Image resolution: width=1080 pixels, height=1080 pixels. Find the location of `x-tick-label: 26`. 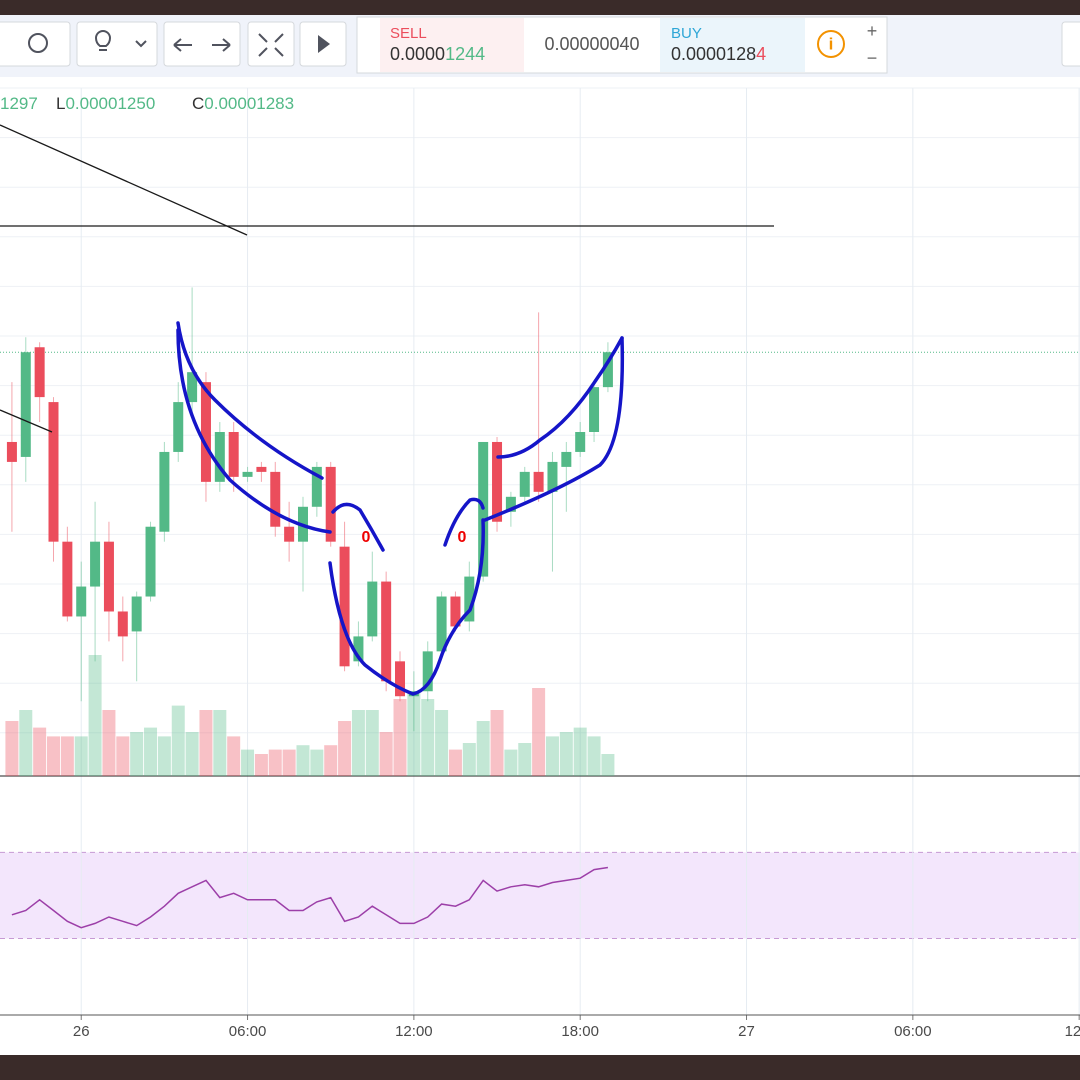

x-tick-label: 26 is located at coordinates (81, 1031).